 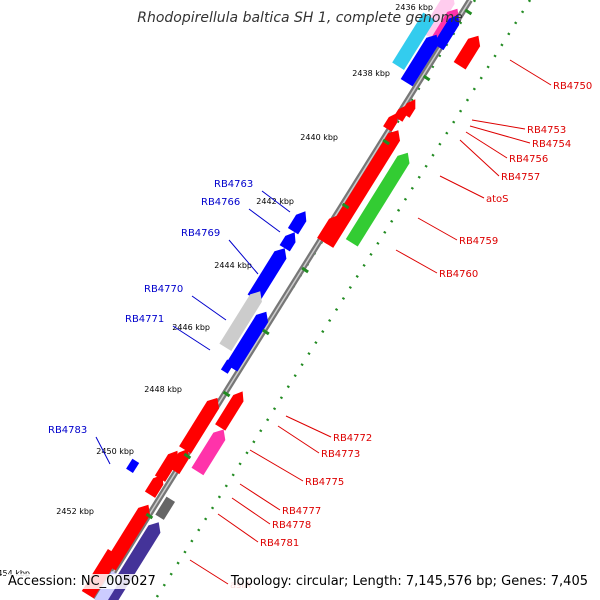 I want to click on gene-label-reverse: RB4773, so click(x=340, y=454).